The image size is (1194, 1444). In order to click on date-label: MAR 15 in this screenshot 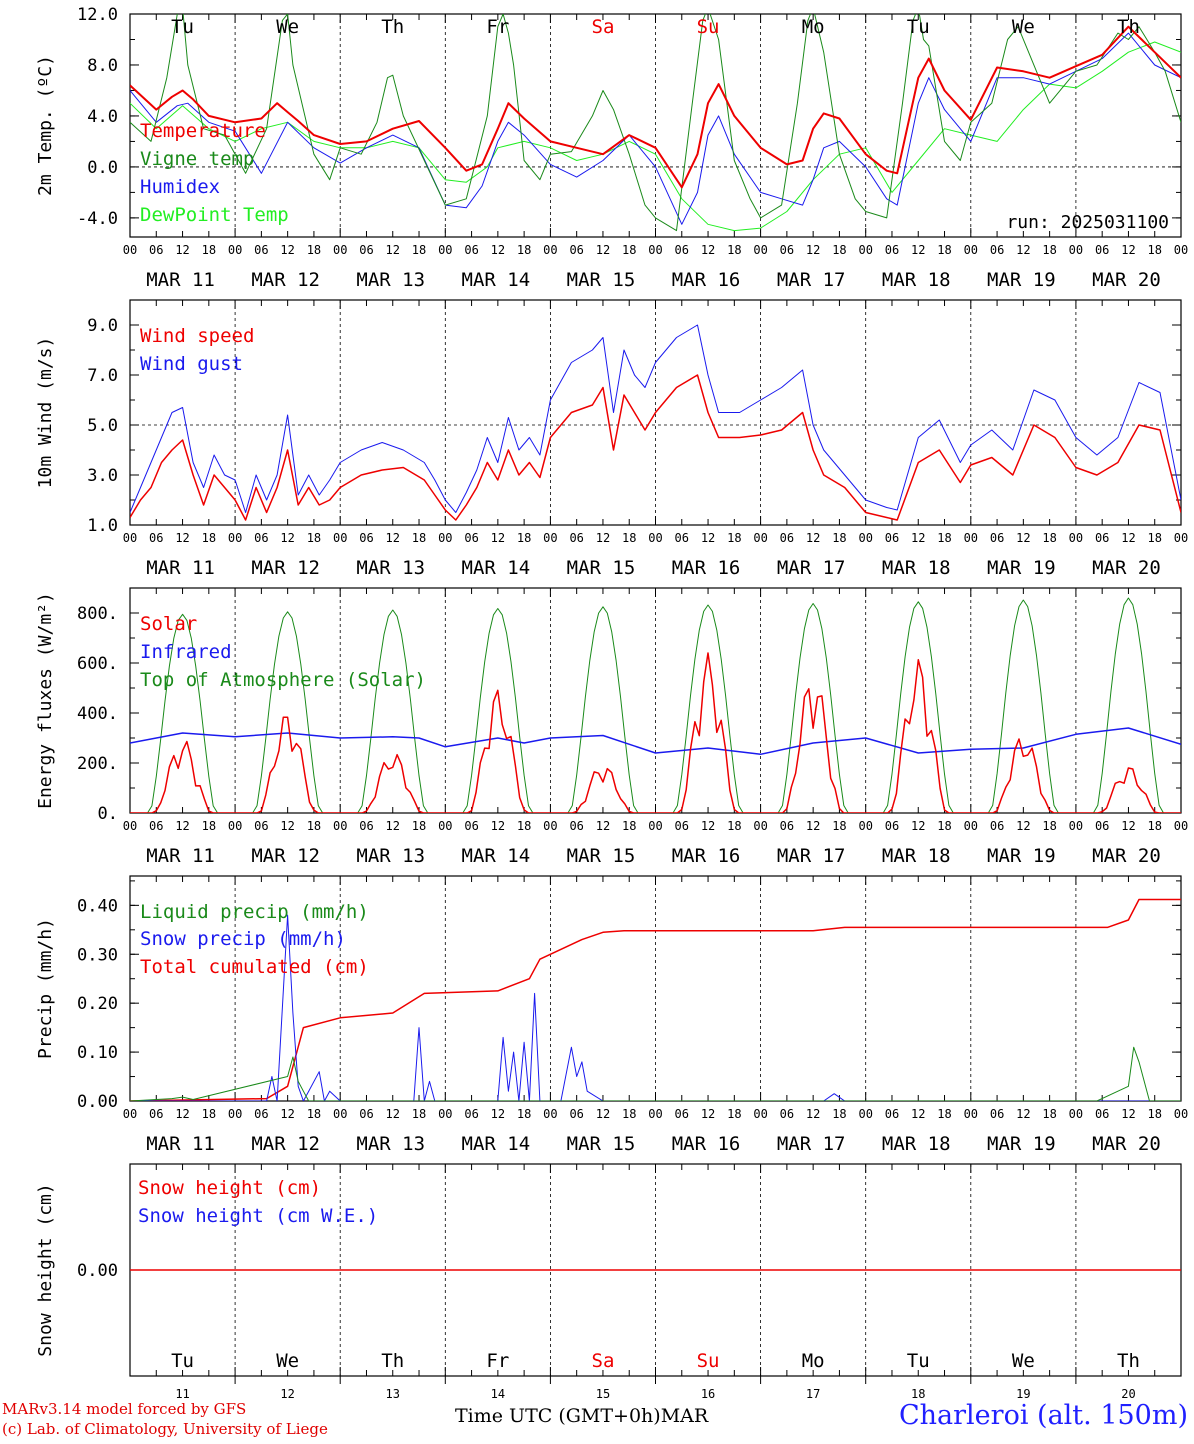, I will do `click(601, 856)`.